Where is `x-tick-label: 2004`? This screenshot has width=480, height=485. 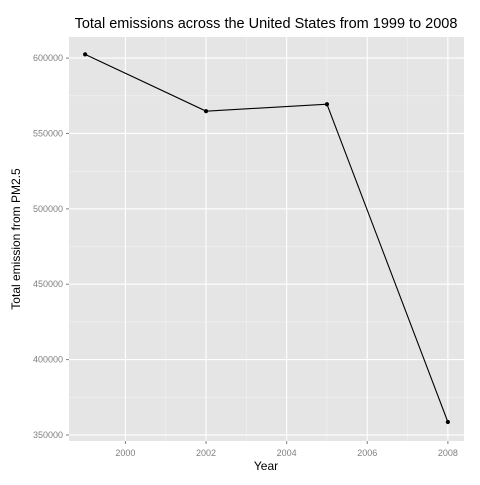
x-tick-label: 2004 is located at coordinates (287, 453).